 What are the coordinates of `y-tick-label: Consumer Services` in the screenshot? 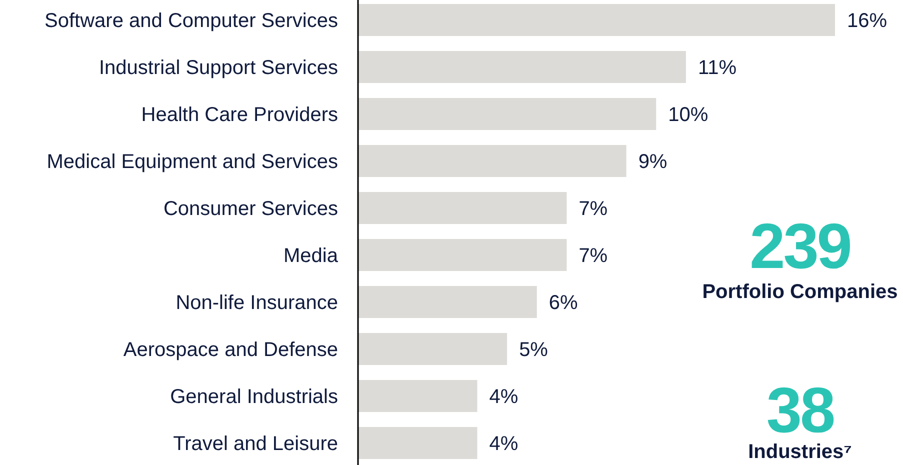 It's located at (250, 209).